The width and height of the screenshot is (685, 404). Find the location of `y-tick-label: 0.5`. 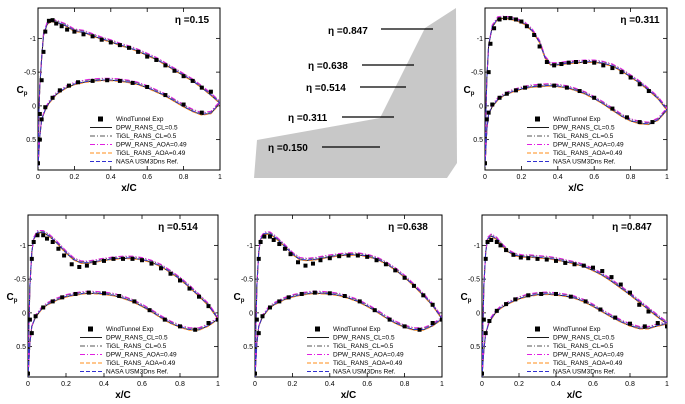

y-tick-label: 0.5 is located at coordinates (31, 140).